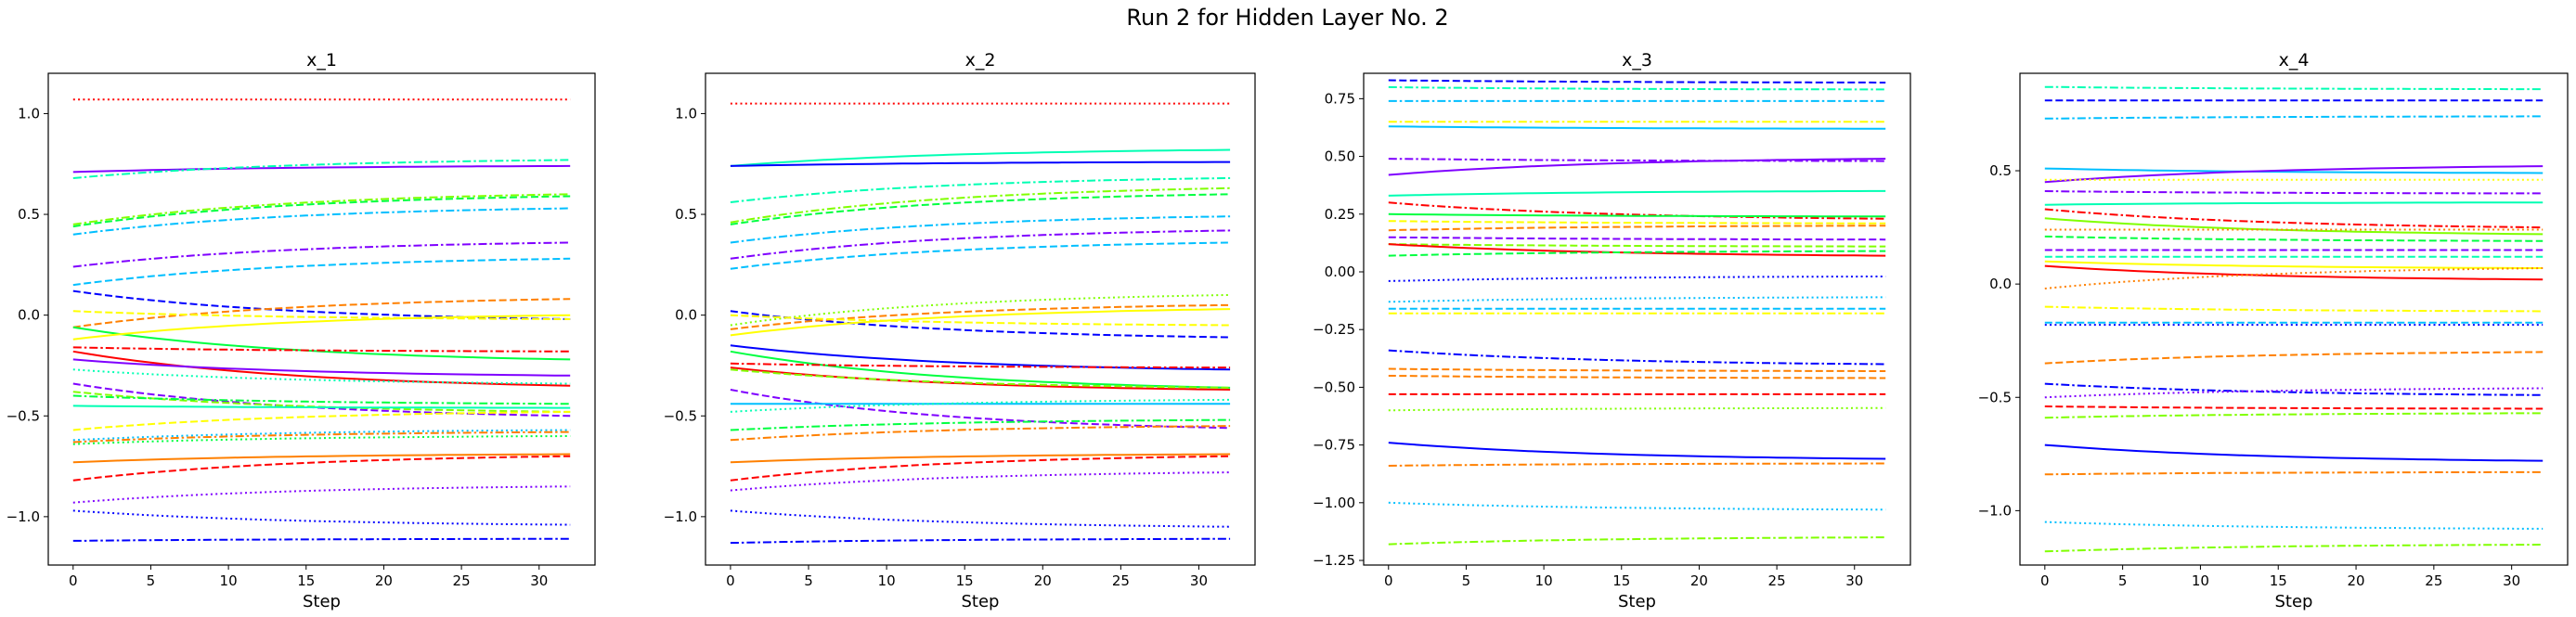 Image resolution: width=2576 pixels, height=617 pixels. What do you see at coordinates (2294, 60) in the screenshot?
I see `subplot-title: x_4` at bounding box center [2294, 60].